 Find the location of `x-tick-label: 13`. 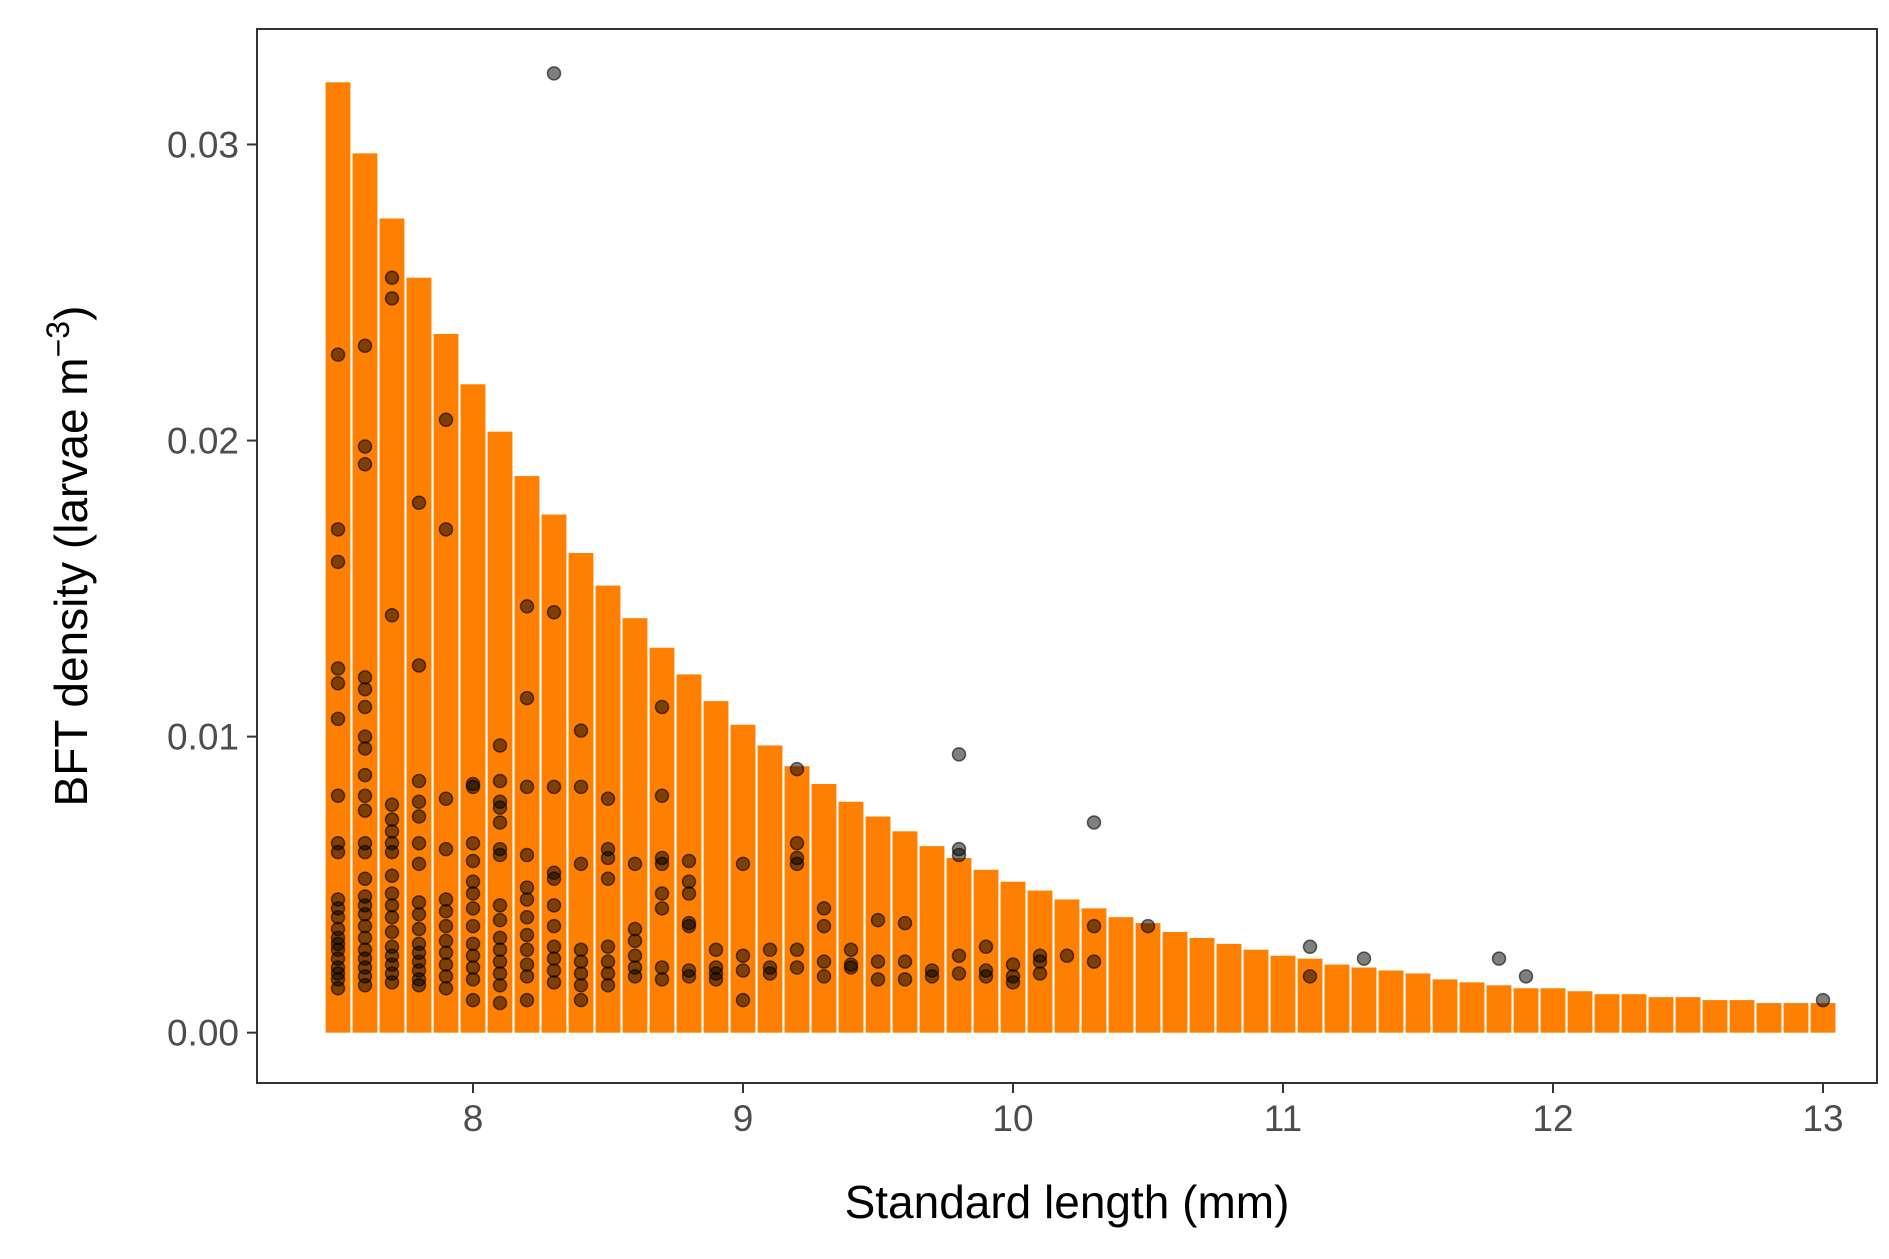

x-tick-label: 13 is located at coordinates (1822, 1118).